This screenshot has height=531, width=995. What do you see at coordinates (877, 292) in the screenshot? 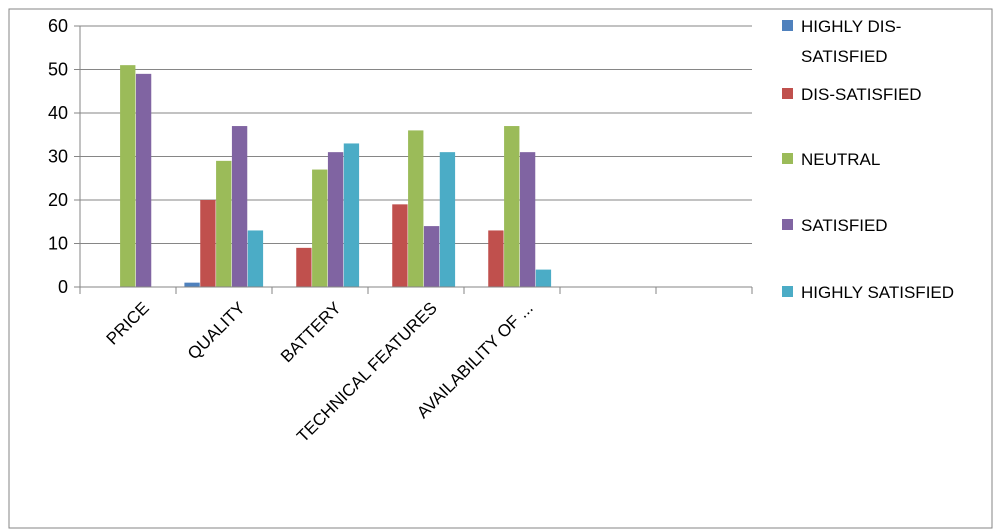
I see `legend-label: HIGHLY SATISFIED` at bounding box center [877, 292].